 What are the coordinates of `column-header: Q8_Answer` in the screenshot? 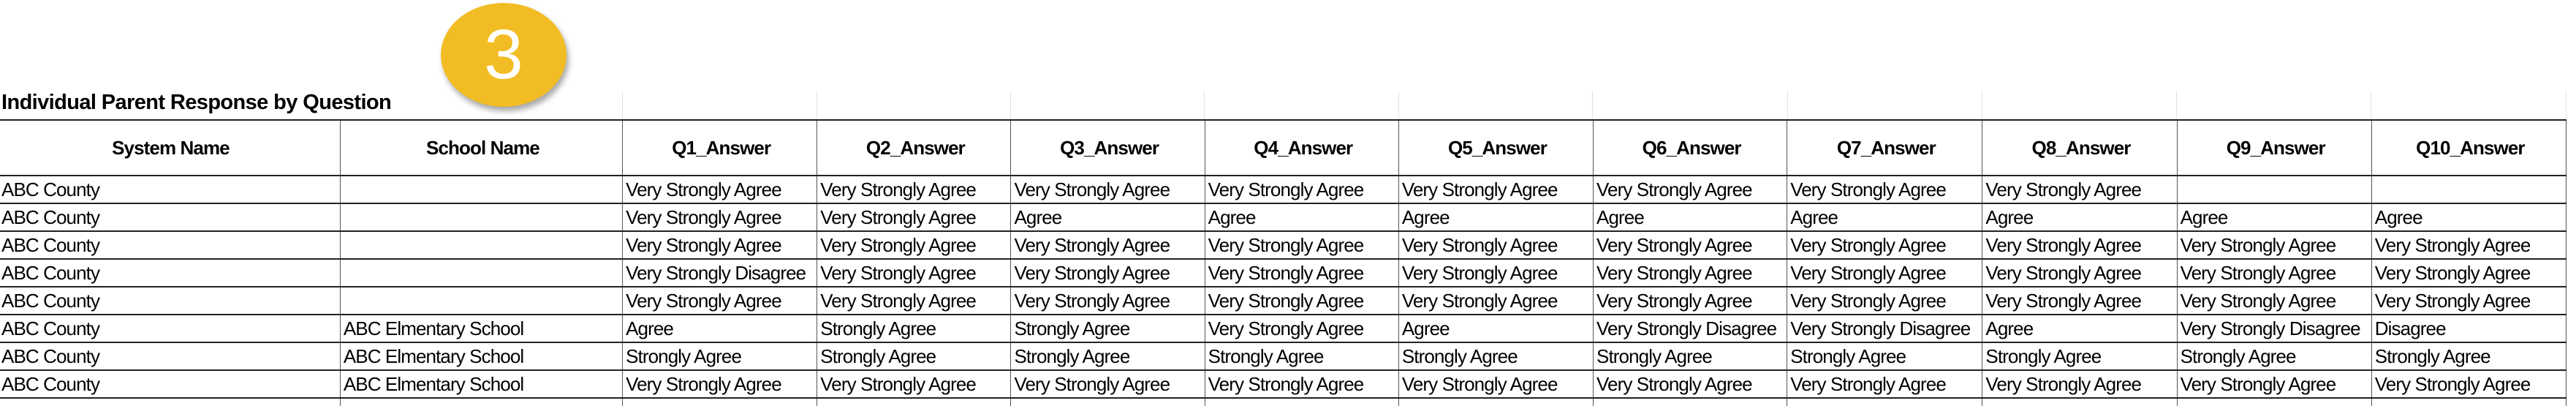 It's located at (2080, 147).